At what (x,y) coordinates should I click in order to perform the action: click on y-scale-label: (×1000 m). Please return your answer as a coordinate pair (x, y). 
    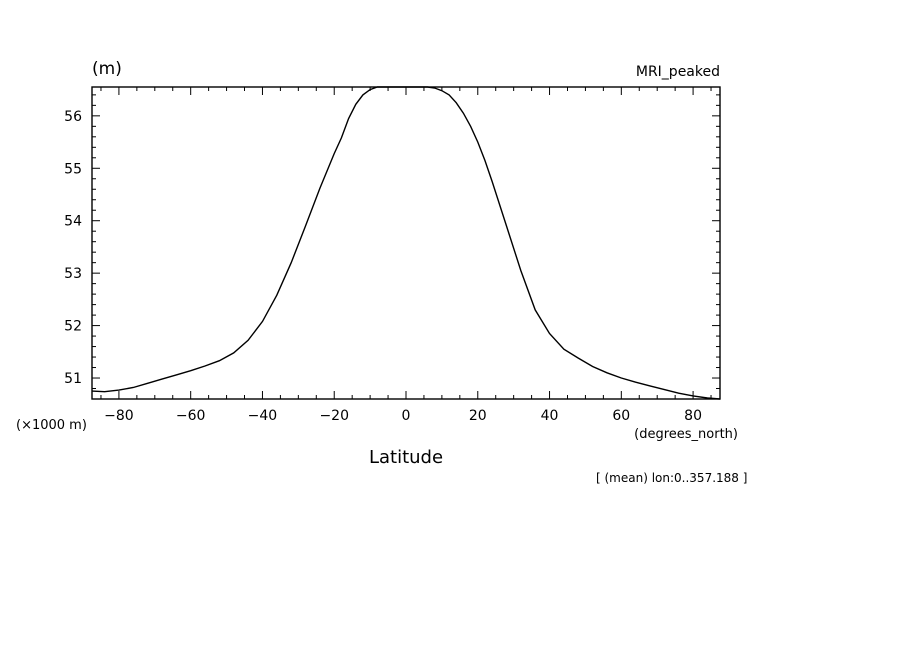
    Looking at the image, I should click on (51, 425).